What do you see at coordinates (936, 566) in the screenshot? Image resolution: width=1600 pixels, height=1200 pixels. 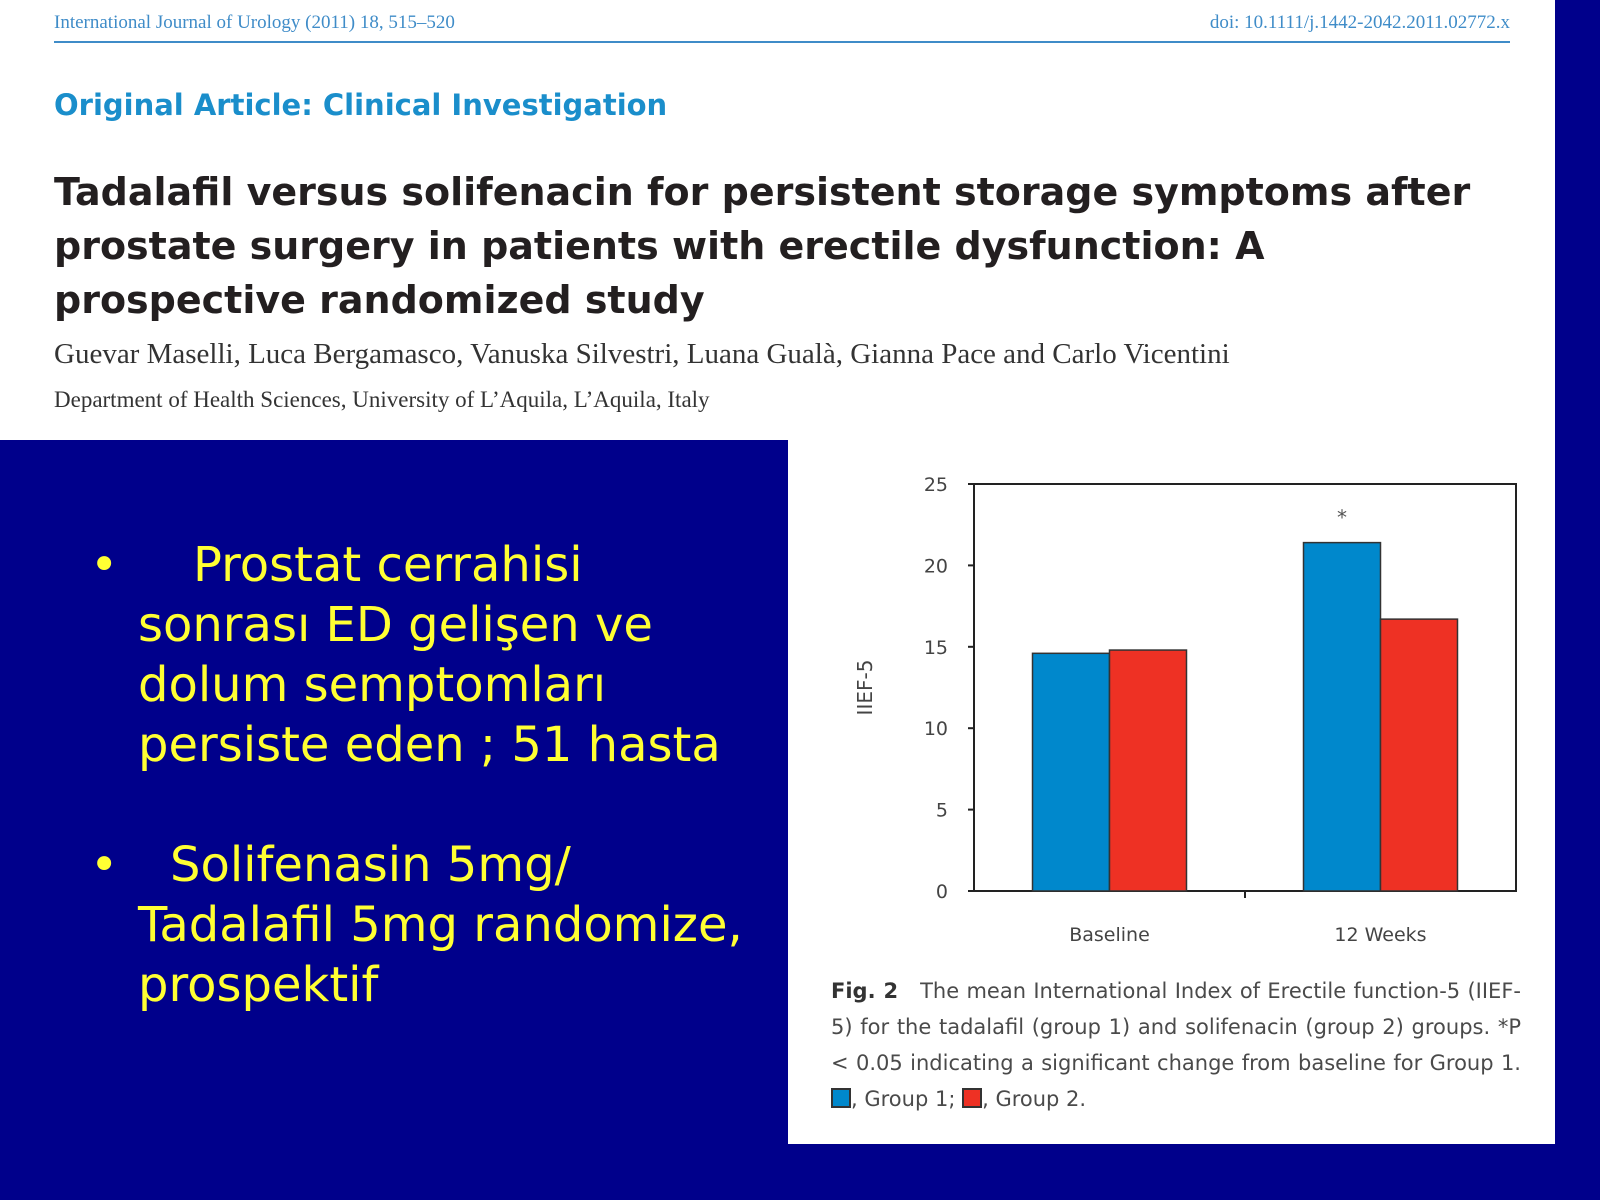 I see `y-tick-label: 20` at bounding box center [936, 566].